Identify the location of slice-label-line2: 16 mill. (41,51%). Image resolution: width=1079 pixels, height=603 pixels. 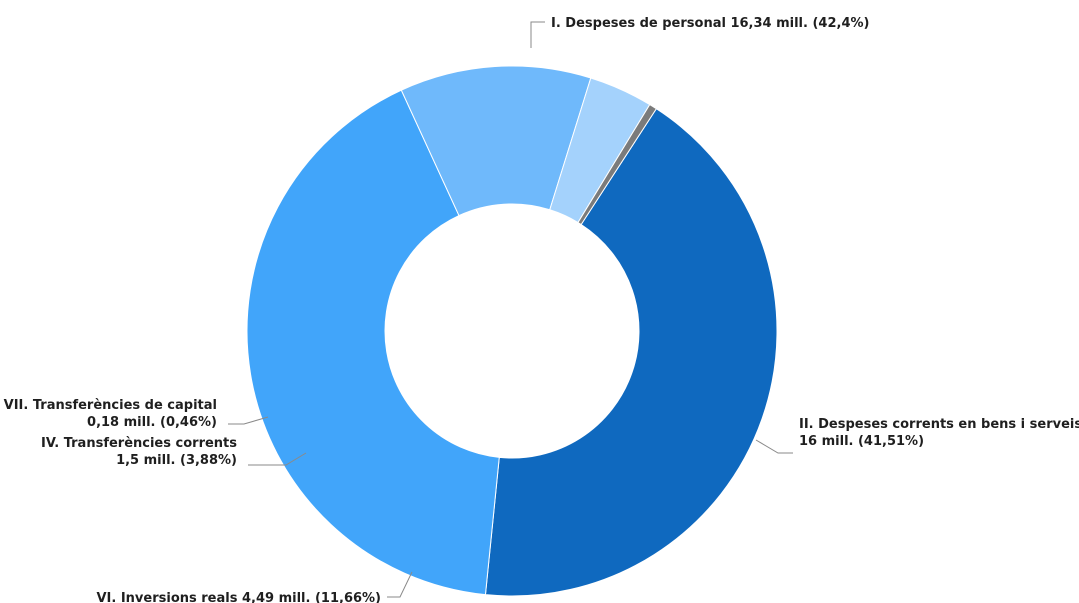
(861, 441).